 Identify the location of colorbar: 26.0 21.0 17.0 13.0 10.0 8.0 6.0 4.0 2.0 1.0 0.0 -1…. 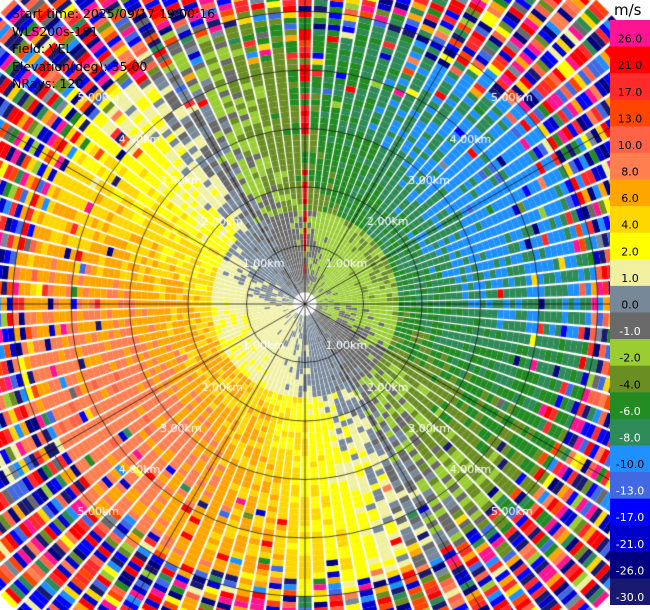
(630, 312).